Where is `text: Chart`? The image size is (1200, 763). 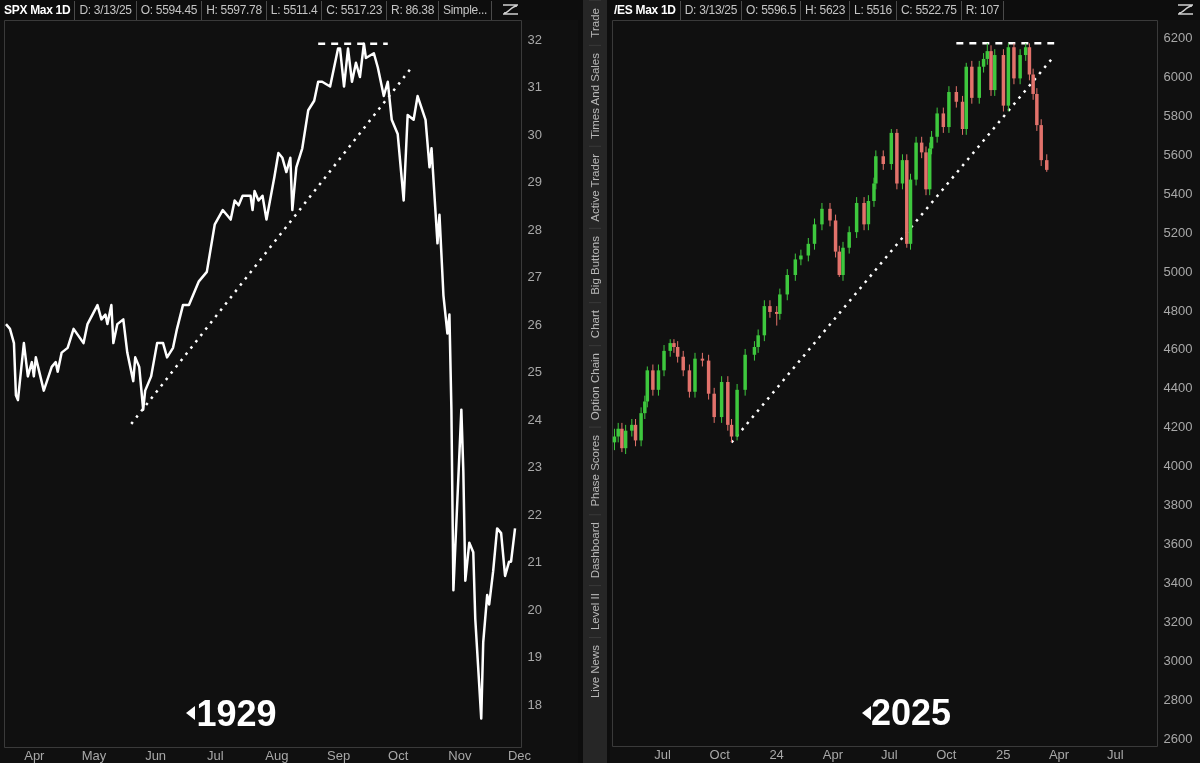
text: Chart is located at coordinates (595, 324).